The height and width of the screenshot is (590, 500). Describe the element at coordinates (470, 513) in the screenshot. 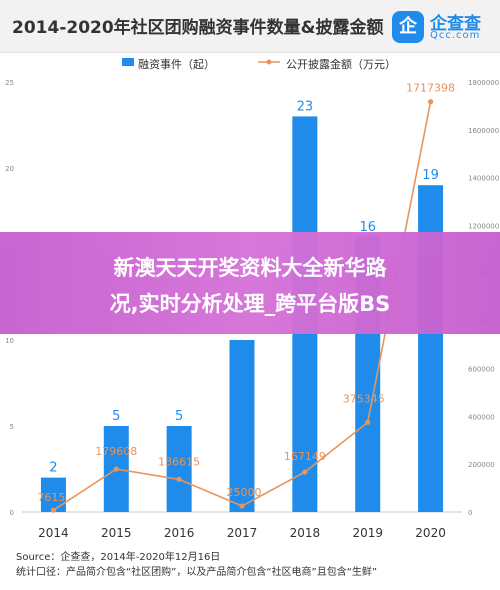

I see `y-right-tick-label: 0` at that location.